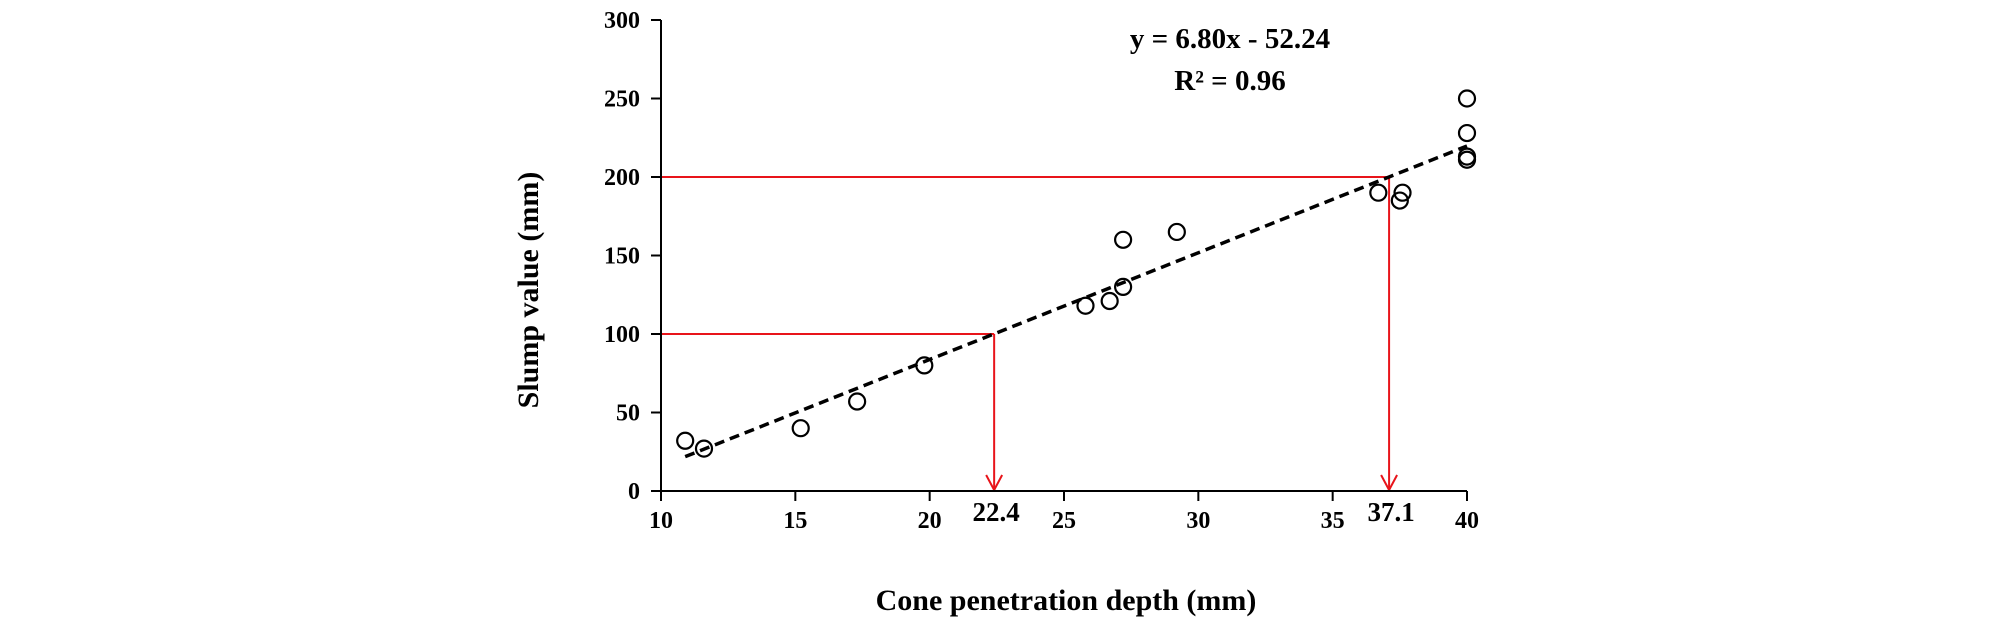 Image resolution: width=2008 pixels, height=631 pixels. Describe the element at coordinates (528, 290) in the screenshot. I see `y-axis-title: Slump value (mm)` at that location.